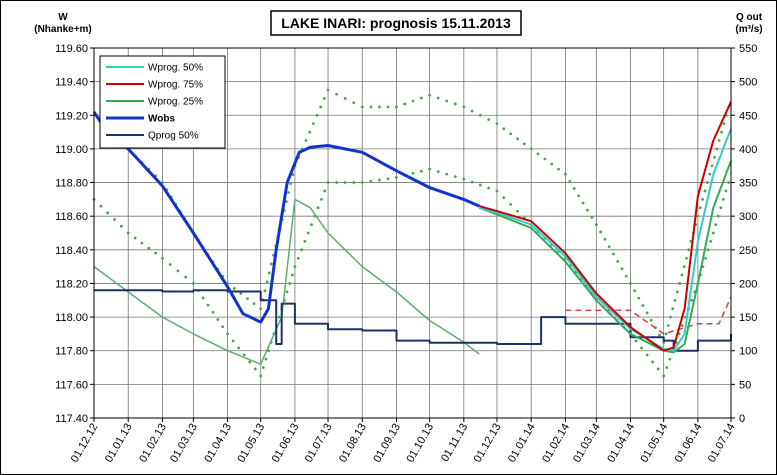  What do you see at coordinates (153, 443) in the screenshot?
I see `x-tick-label: 01.02.13` at bounding box center [153, 443].